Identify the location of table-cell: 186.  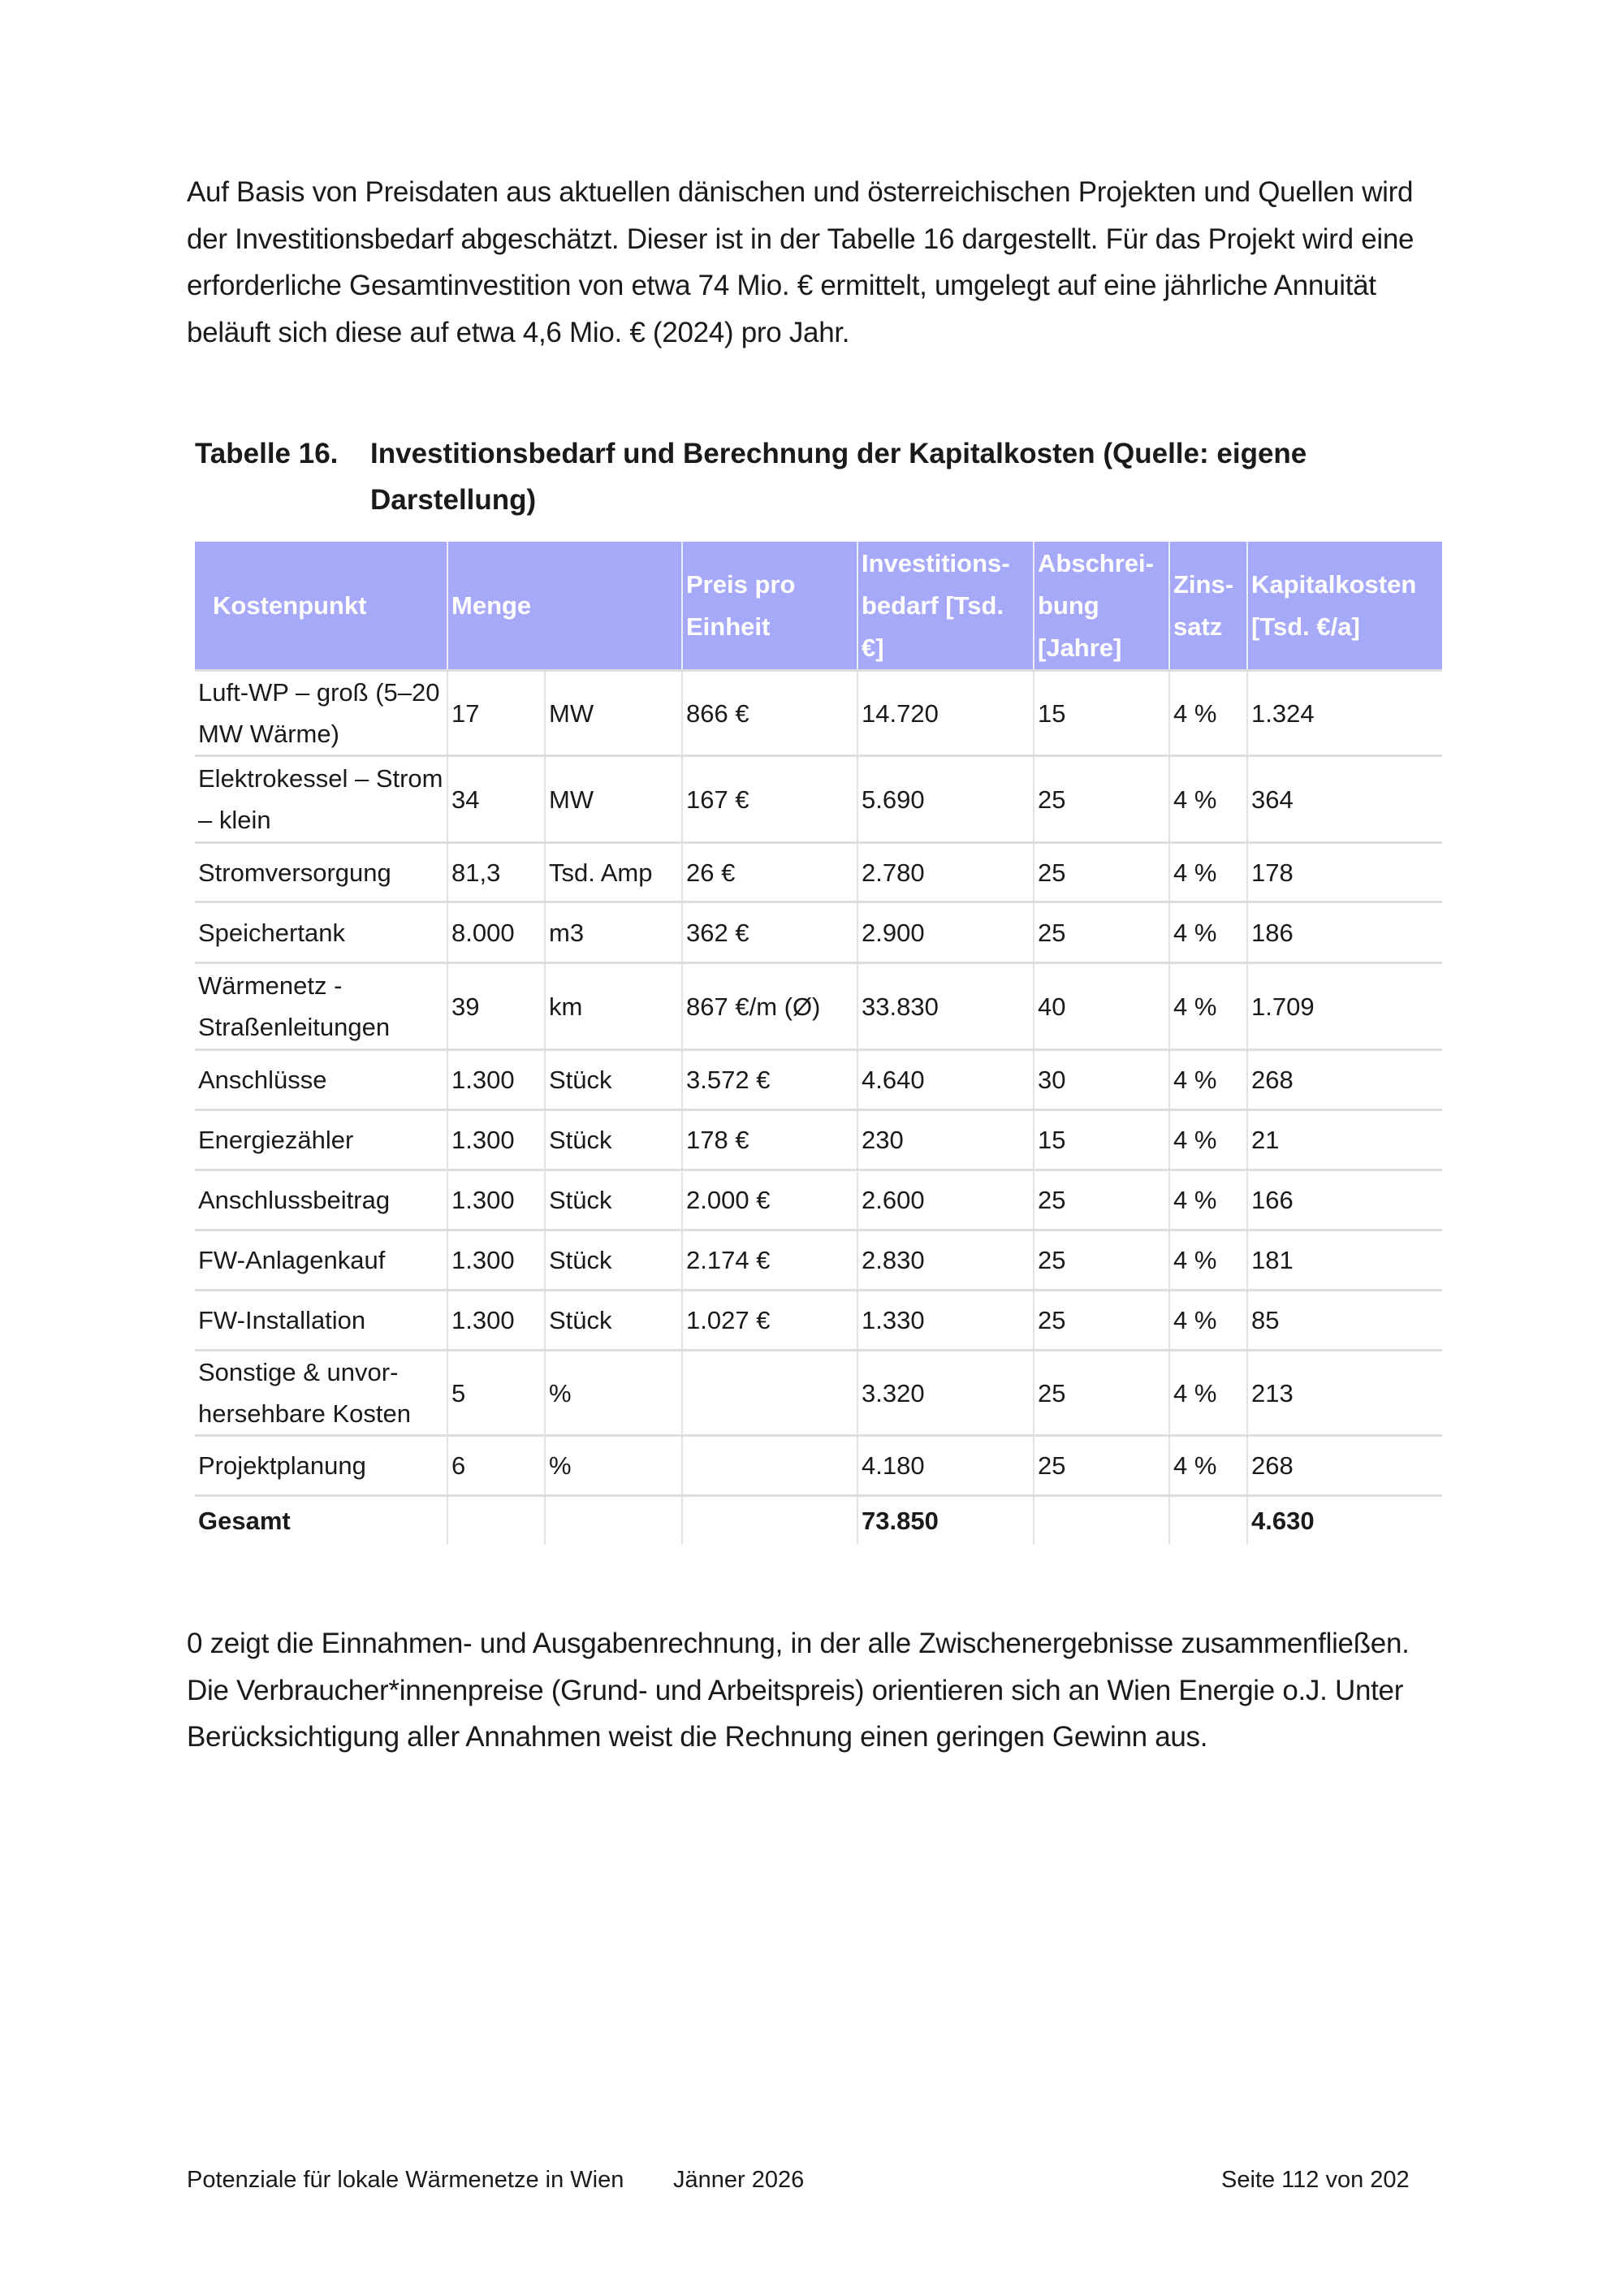
(1344, 932).